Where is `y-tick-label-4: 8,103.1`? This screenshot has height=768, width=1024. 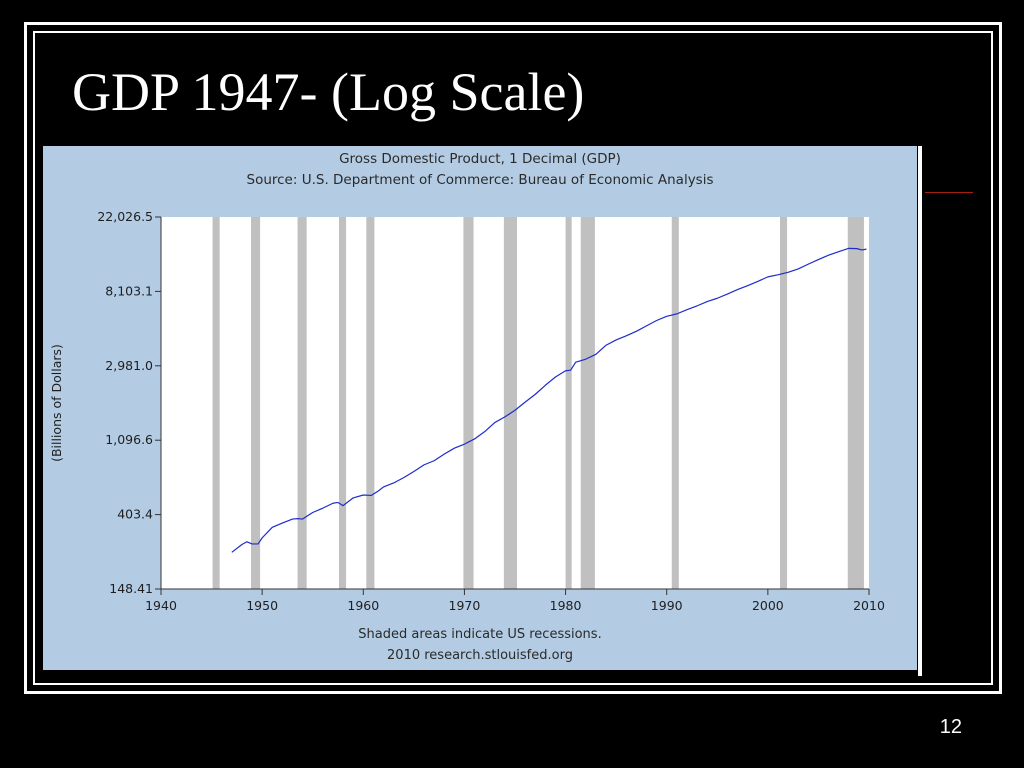
y-tick-label-4: 8,103.1 is located at coordinates (129, 290).